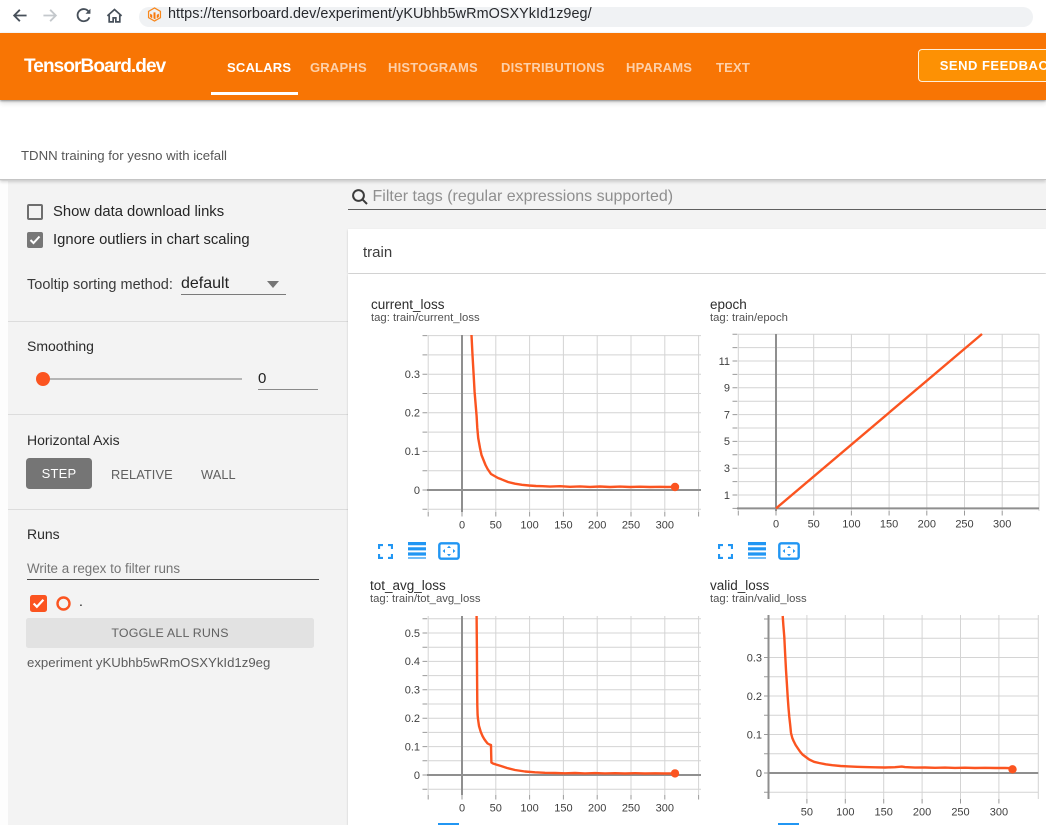 This screenshot has width=1046, height=825. I want to click on svg-text: 0.5, so click(412, 634).